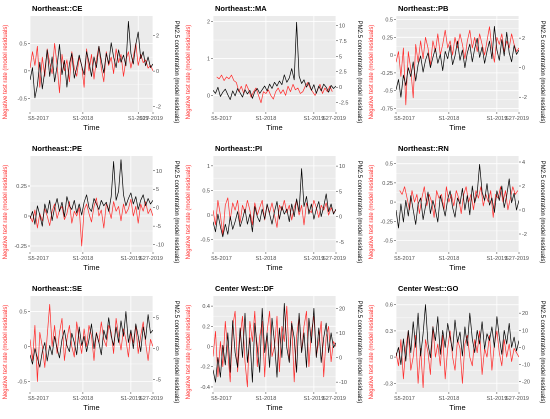  Describe the element at coordinates (205, 388) in the screenshot. I see `left-tick-label: -0.4` at that location.